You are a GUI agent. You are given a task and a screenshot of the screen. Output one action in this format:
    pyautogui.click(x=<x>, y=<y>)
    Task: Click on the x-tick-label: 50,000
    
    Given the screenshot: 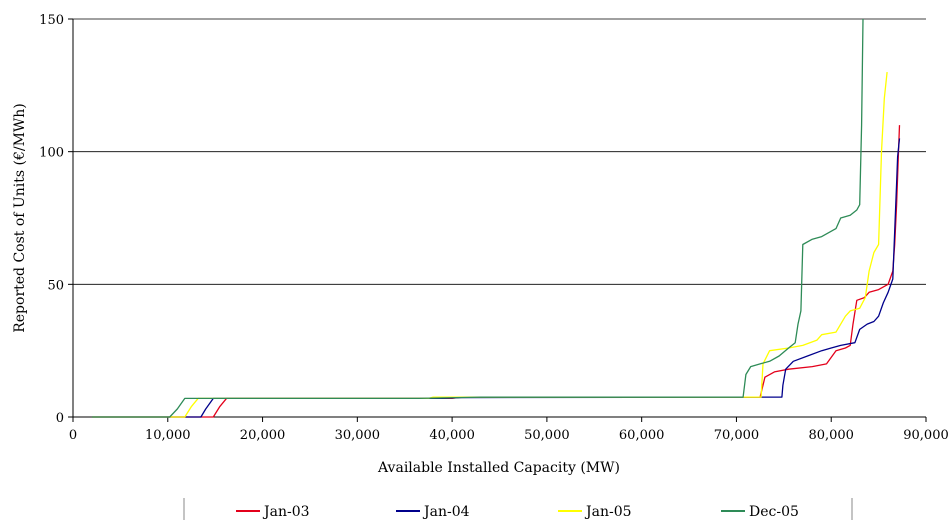 What is the action you would take?
    pyautogui.click(x=547, y=435)
    